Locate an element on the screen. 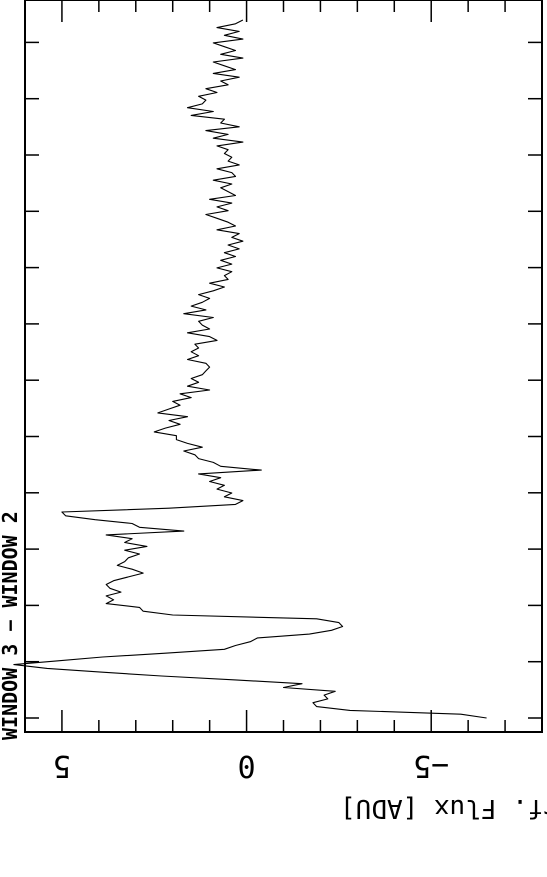 The image size is (547, 877). y-tick-label: −5 is located at coordinates (431, 765).